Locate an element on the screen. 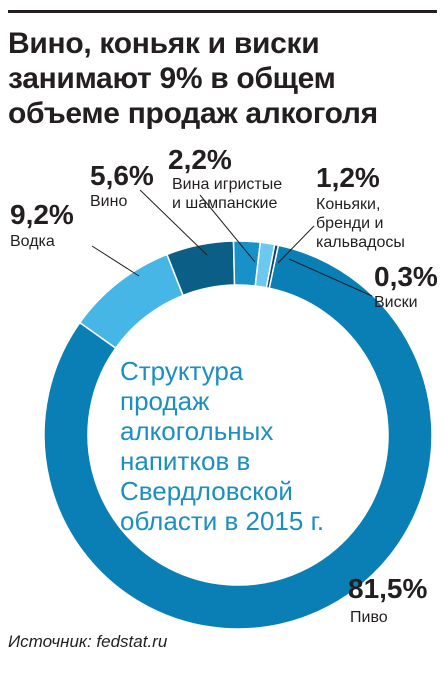 The height and width of the screenshot is (673, 445). top-rule is located at coordinates (222, 11).